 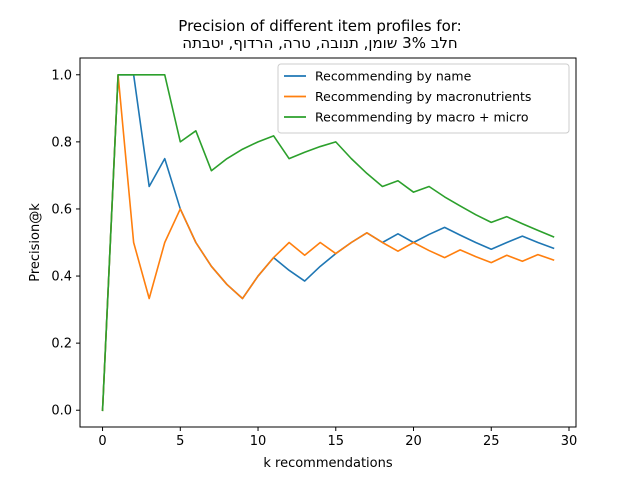 What do you see at coordinates (328, 463) in the screenshot?
I see `x-axis-label: k recommendations` at bounding box center [328, 463].